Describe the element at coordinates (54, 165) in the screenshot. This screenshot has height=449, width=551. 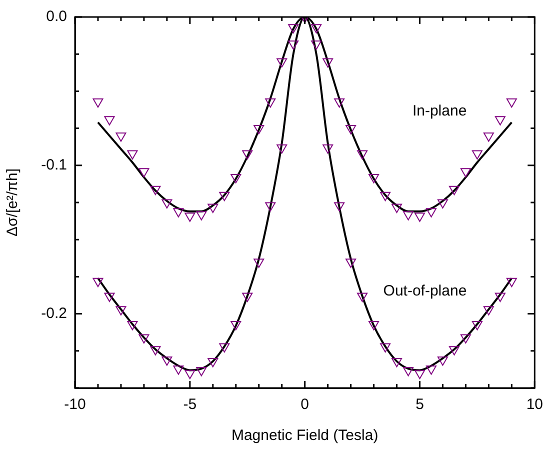
I see `y-tick-label: -0.1` at that location.